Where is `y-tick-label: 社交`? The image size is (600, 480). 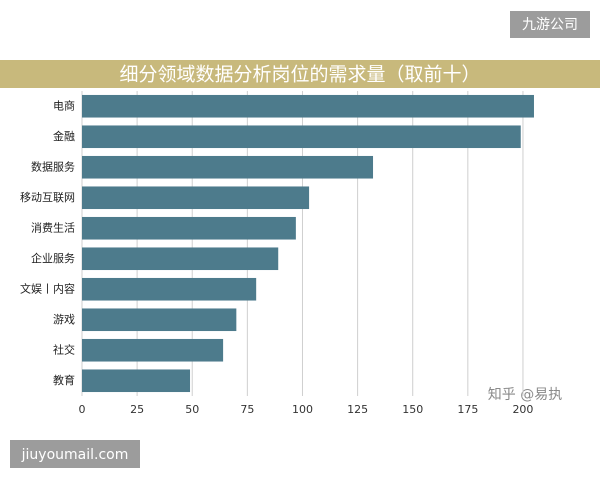 y-tick-label: 社交 is located at coordinates (64, 349).